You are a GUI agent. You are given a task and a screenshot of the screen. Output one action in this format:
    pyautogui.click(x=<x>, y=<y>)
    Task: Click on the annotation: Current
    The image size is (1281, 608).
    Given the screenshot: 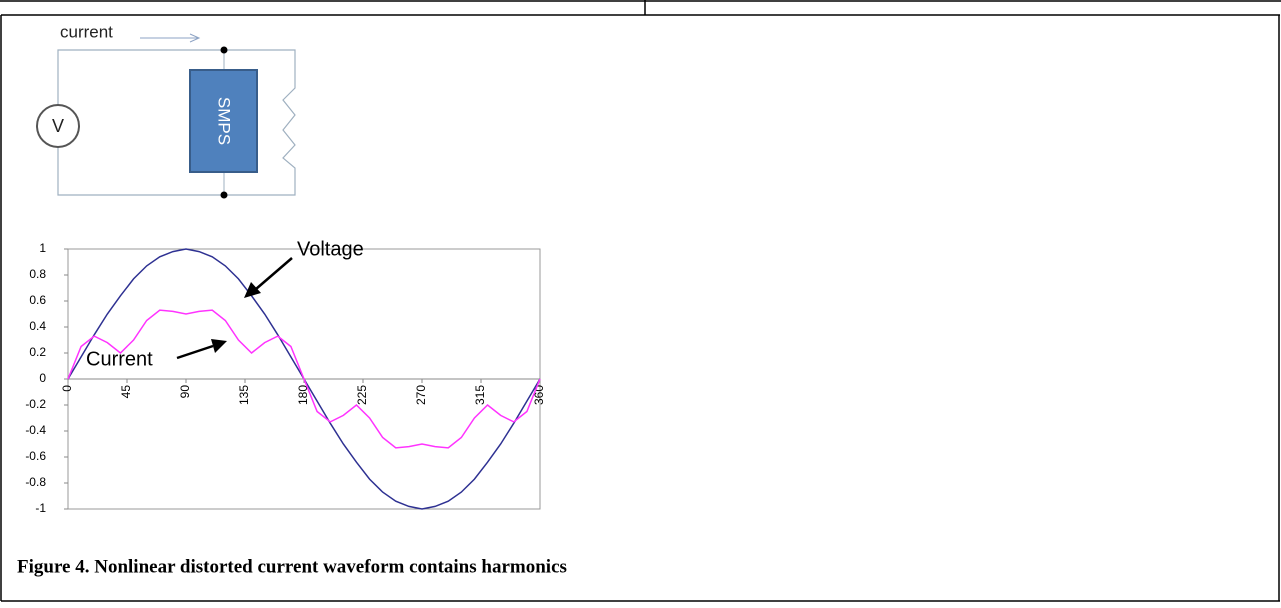 What is the action you would take?
    pyautogui.click(x=119, y=359)
    